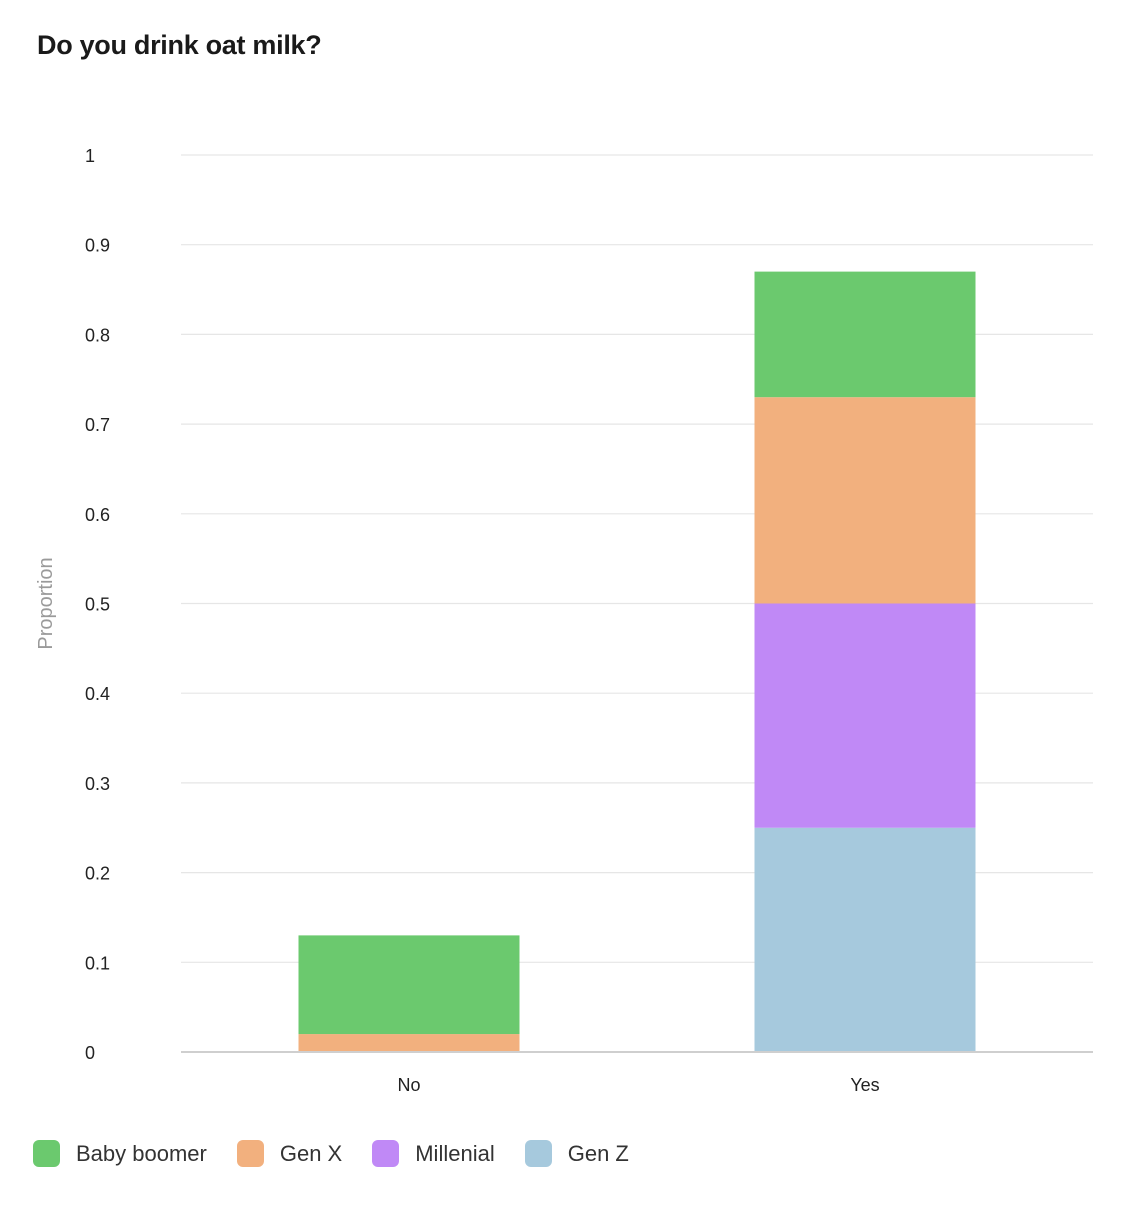 This screenshot has height=1208, width=1122. I want to click on y-tick-label: 0.5, so click(97, 605).